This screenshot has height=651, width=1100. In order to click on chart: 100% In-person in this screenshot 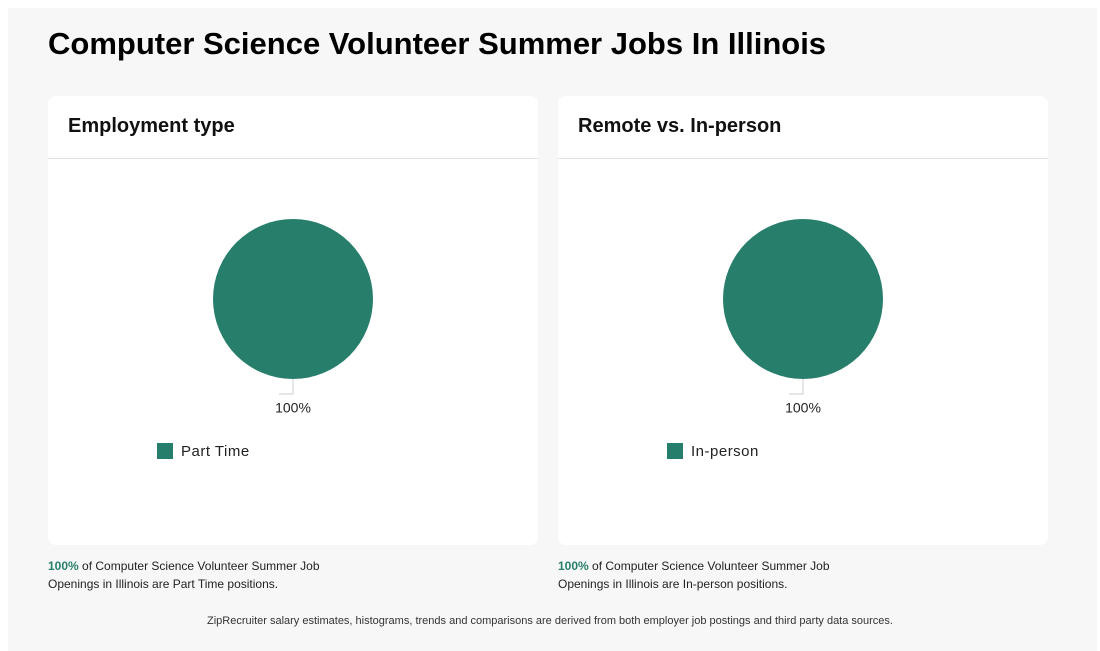, I will do `click(775, 339)`.